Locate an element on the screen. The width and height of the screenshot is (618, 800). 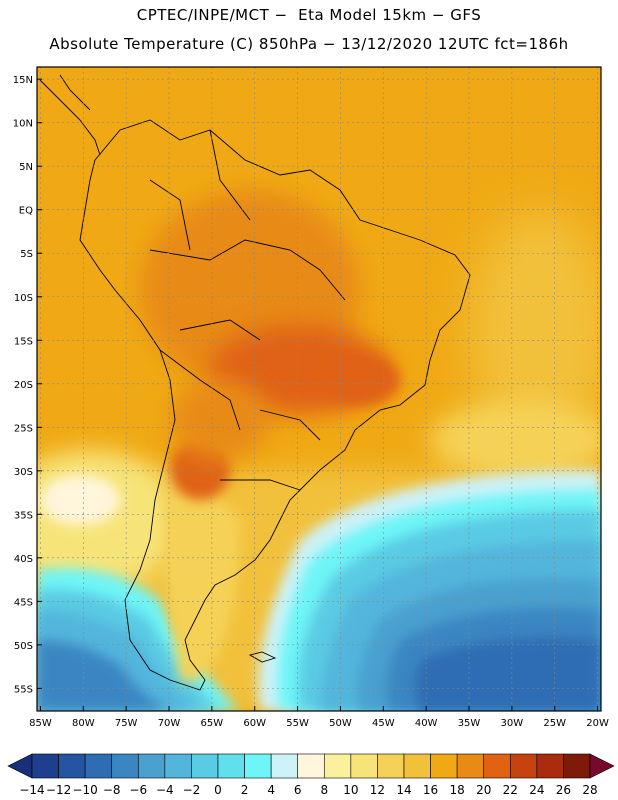
colorbar-tick-label: 4 is located at coordinates (271, 790).